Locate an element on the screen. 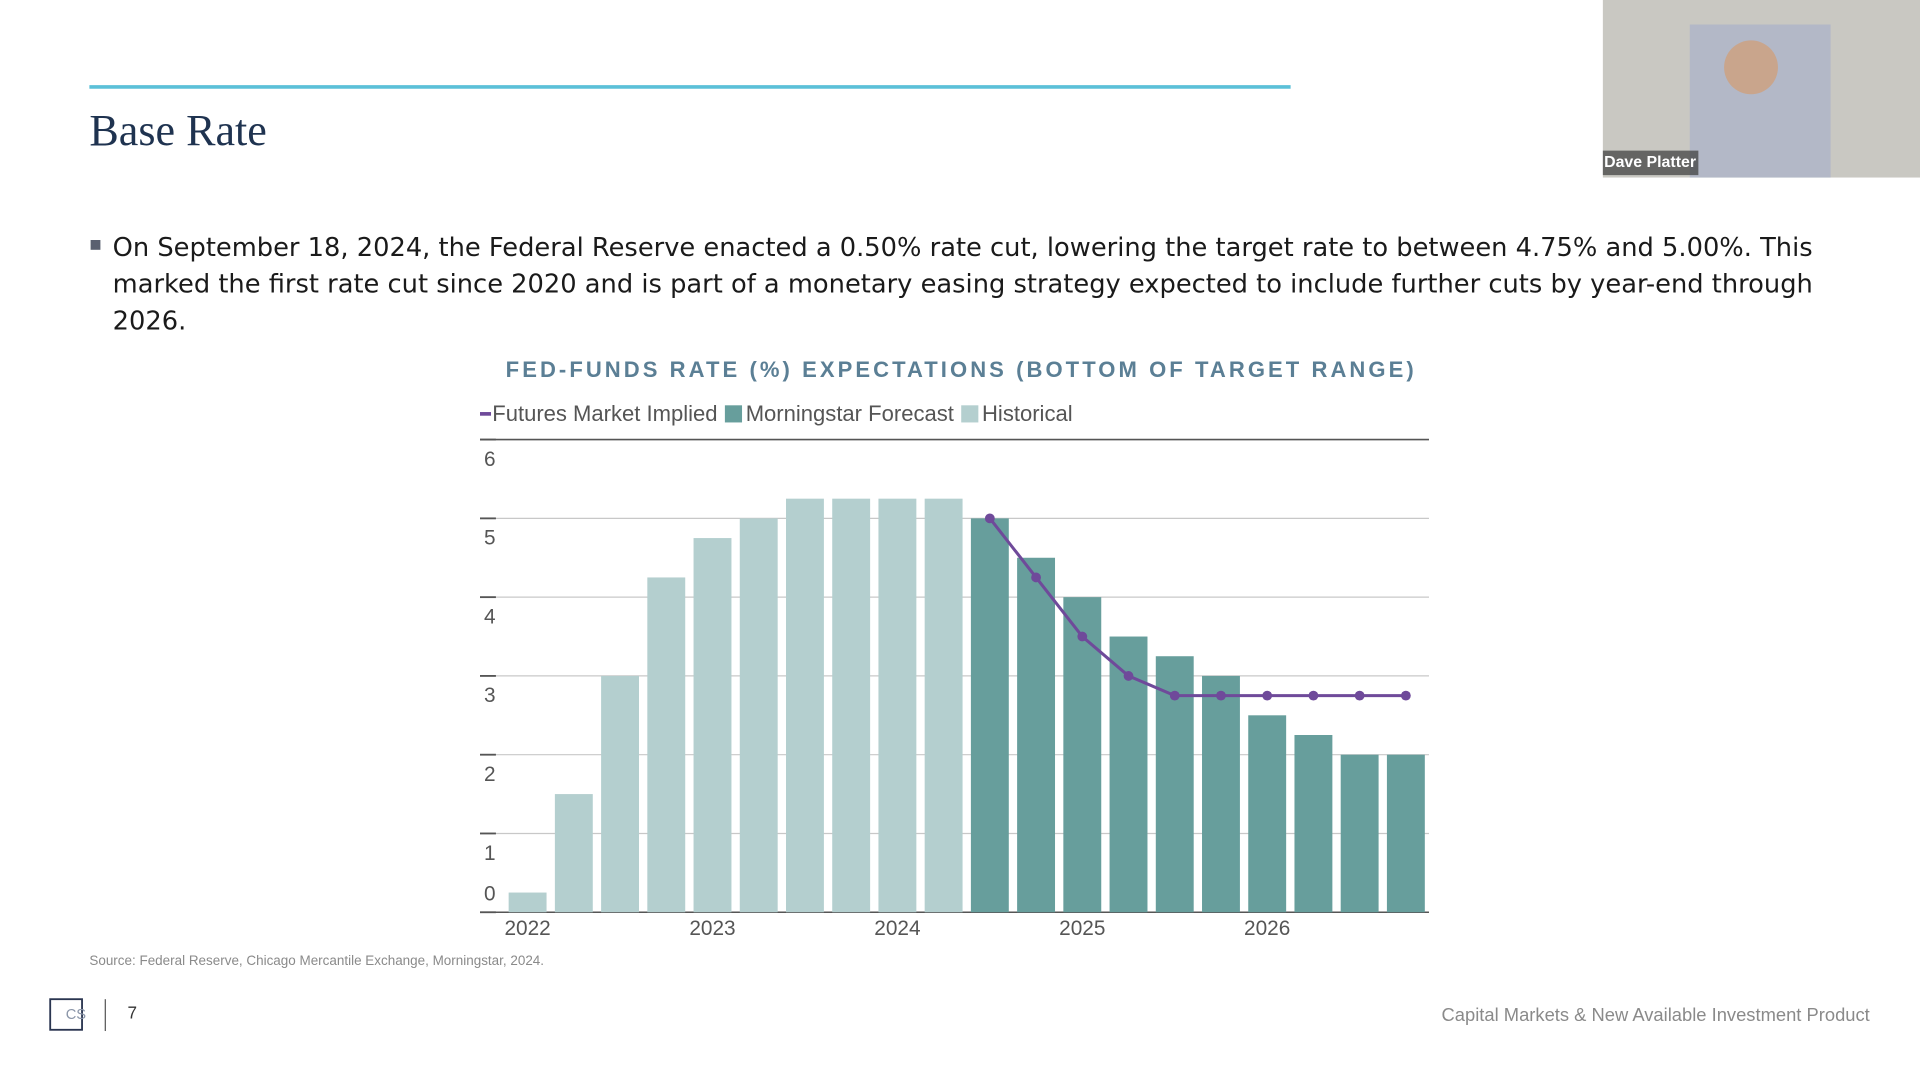 This screenshot has width=1920, height=1080. x-tick-label: 2024 is located at coordinates (897, 928).